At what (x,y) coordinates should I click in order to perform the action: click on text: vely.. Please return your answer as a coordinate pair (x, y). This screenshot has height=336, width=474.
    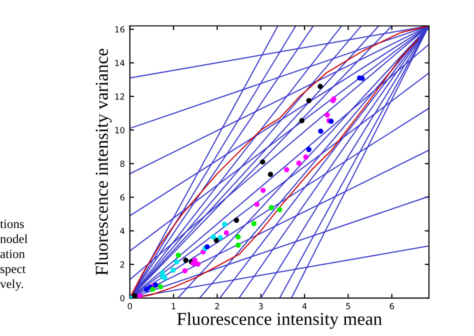
    Looking at the image, I should click on (12, 285).